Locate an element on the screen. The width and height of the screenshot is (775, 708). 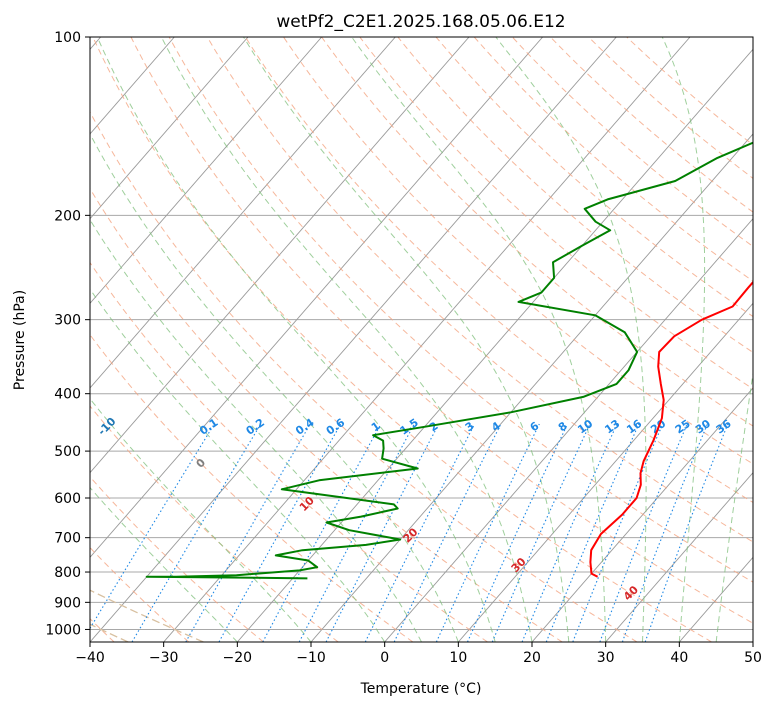
chart-title: wetPf2_C2E1.2025.168.05.06.E12 is located at coordinates (420, 22).